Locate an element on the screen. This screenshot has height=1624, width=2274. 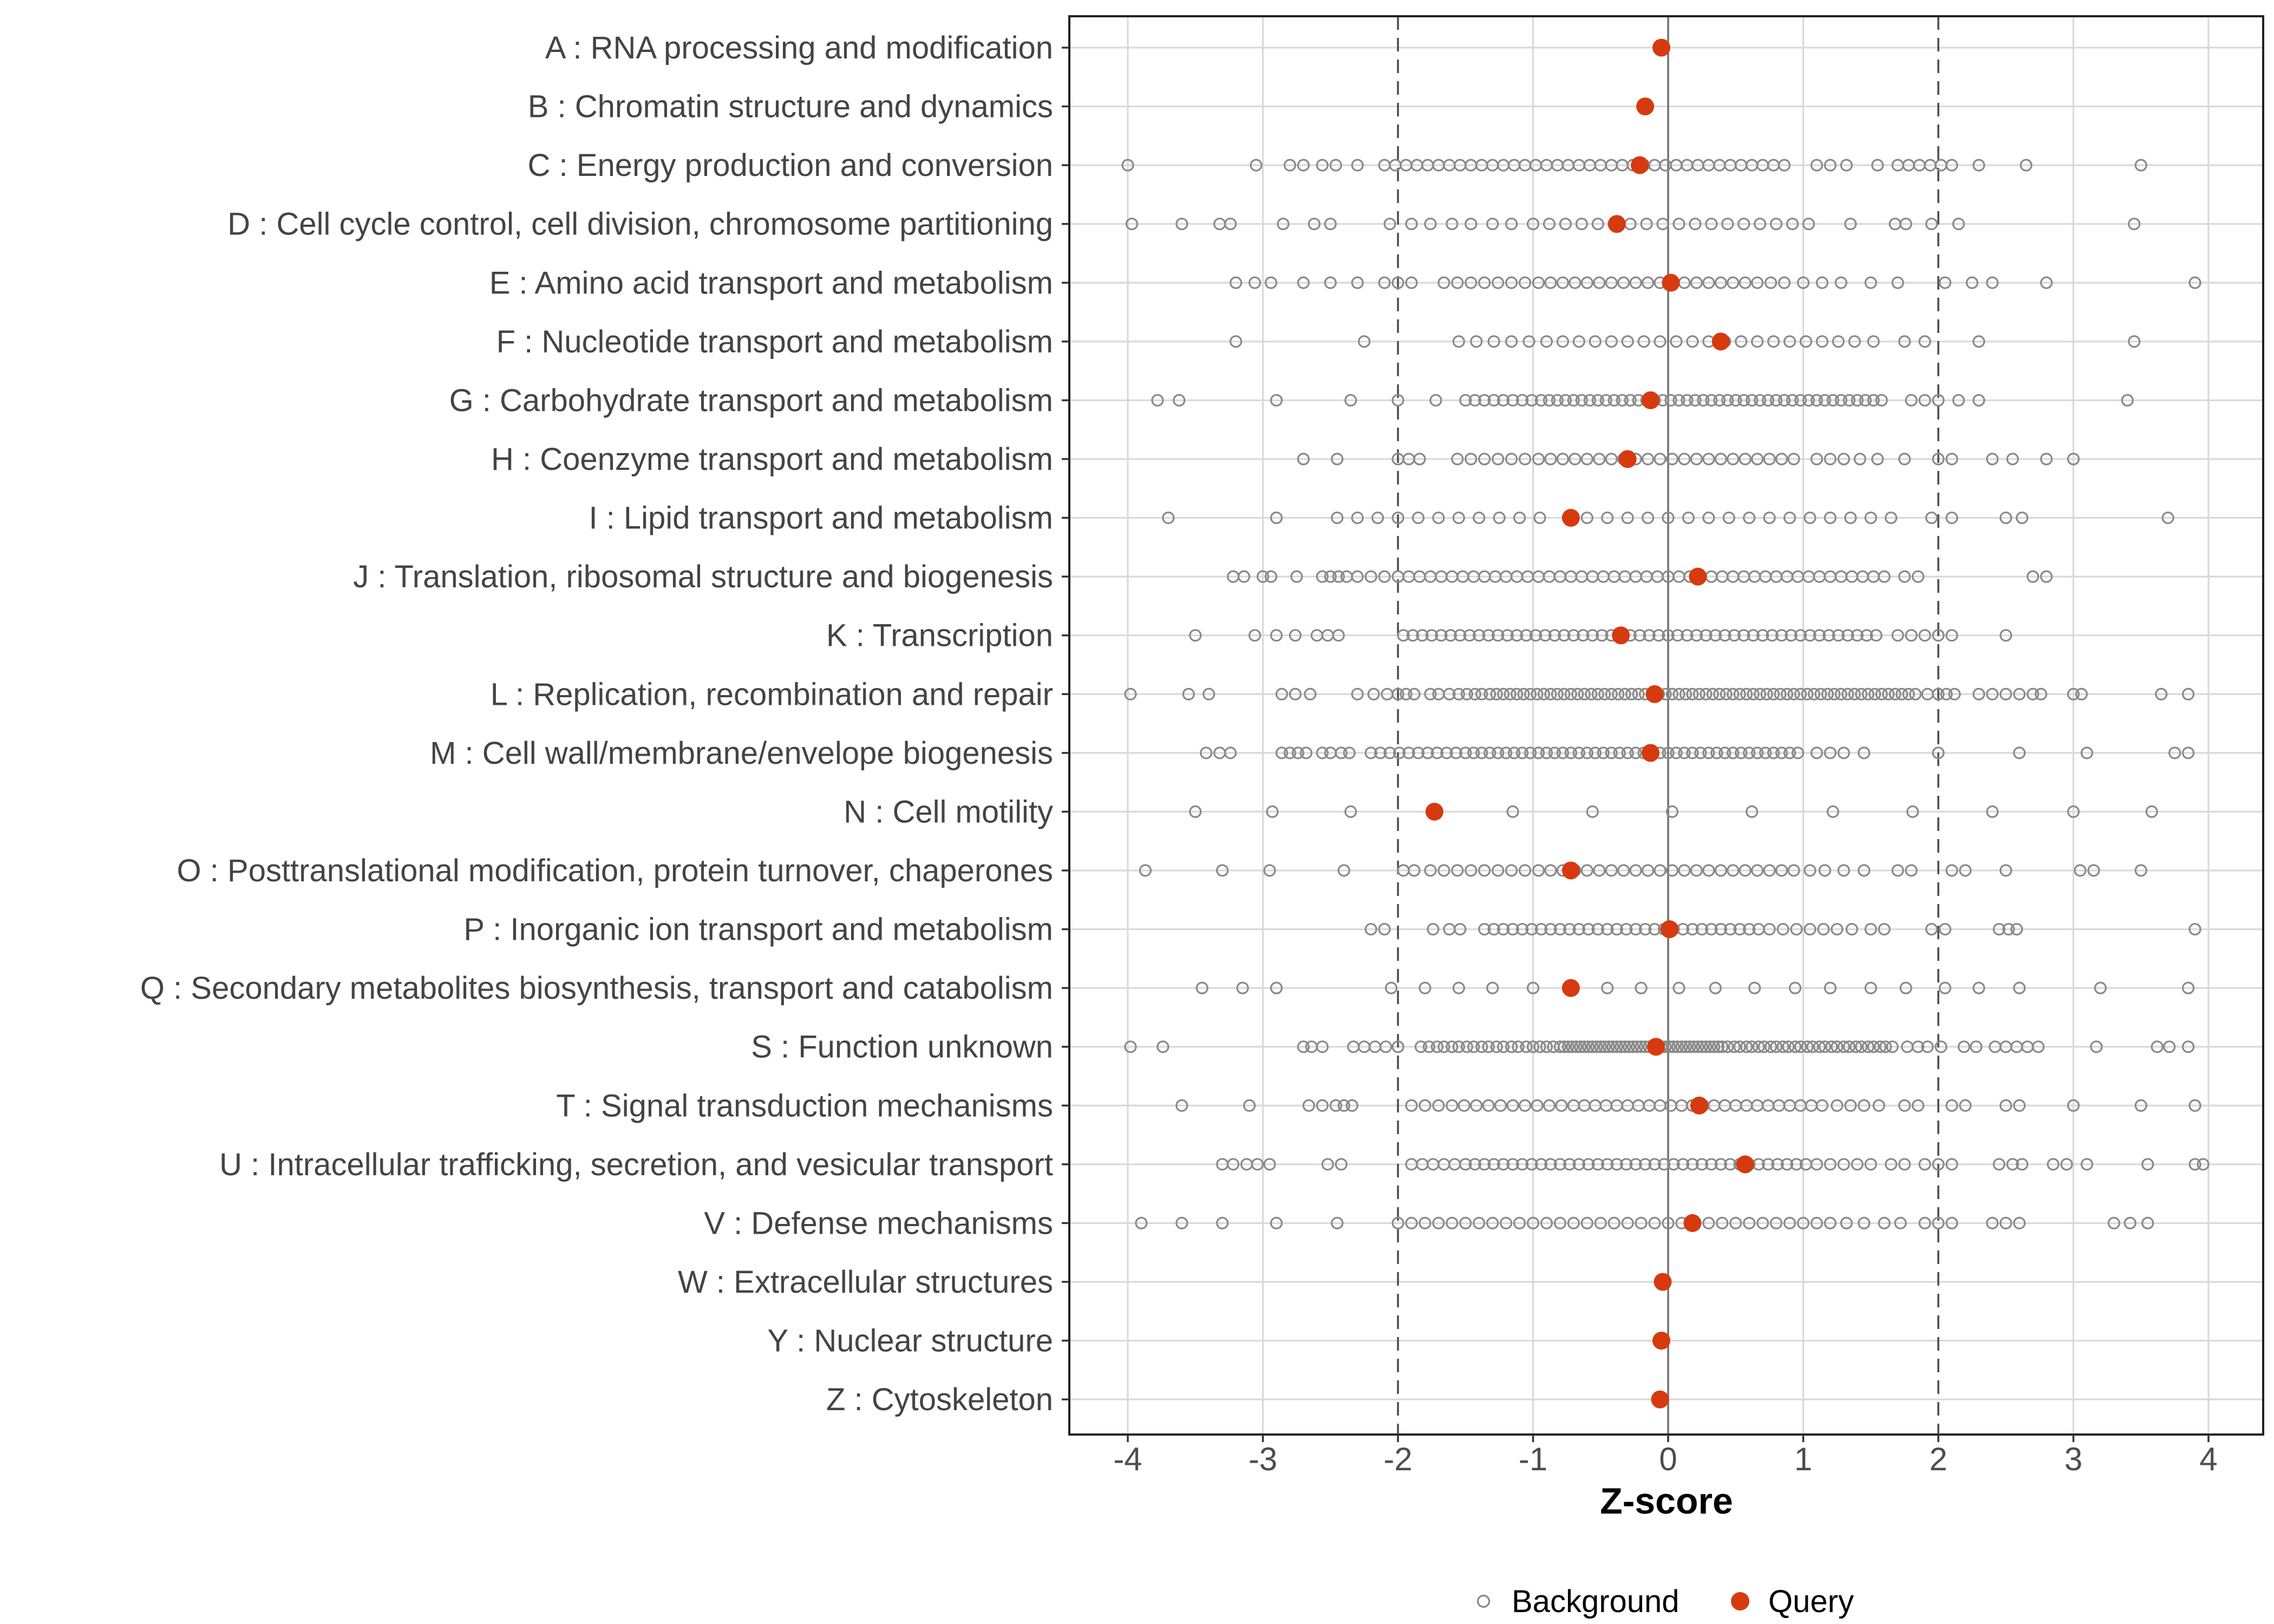
legend: Background Query is located at coordinates (1665, 1601).